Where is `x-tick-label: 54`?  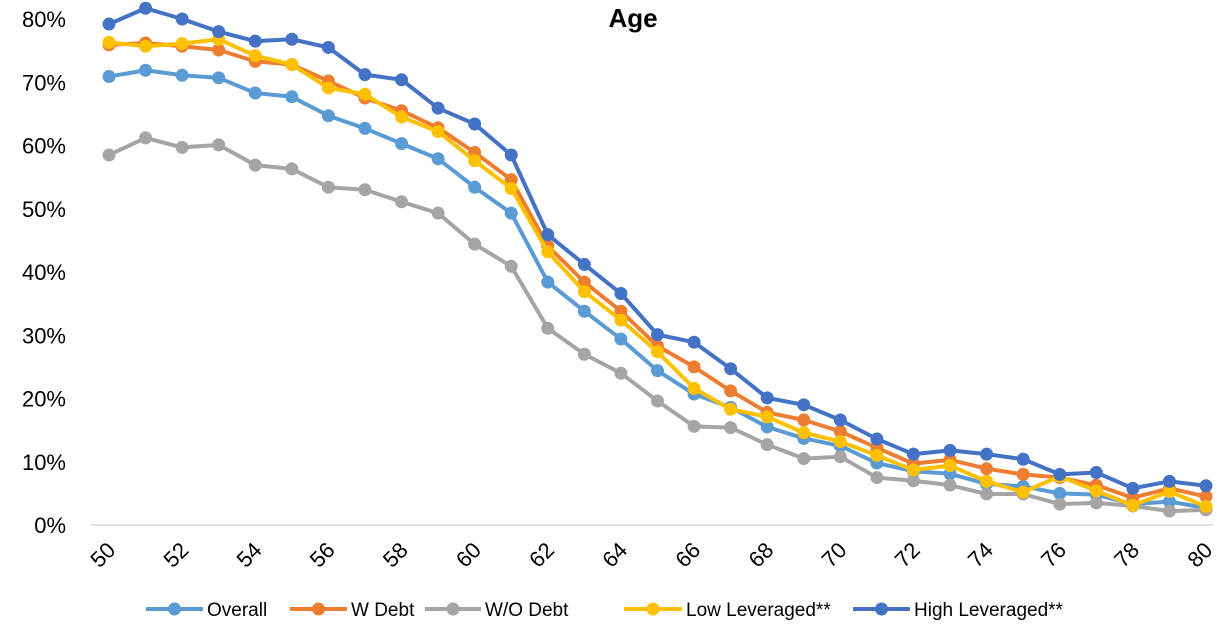
x-tick-label: 54 is located at coordinates (249, 554).